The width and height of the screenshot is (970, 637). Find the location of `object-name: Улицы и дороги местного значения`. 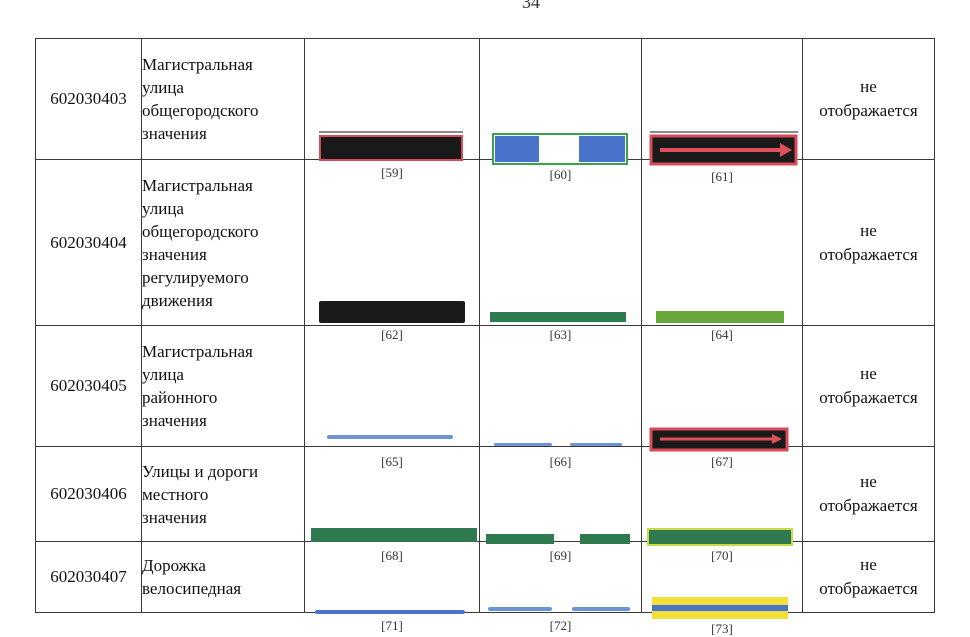

object-name: Улицы и дороги местного значения is located at coordinates (223, 494).